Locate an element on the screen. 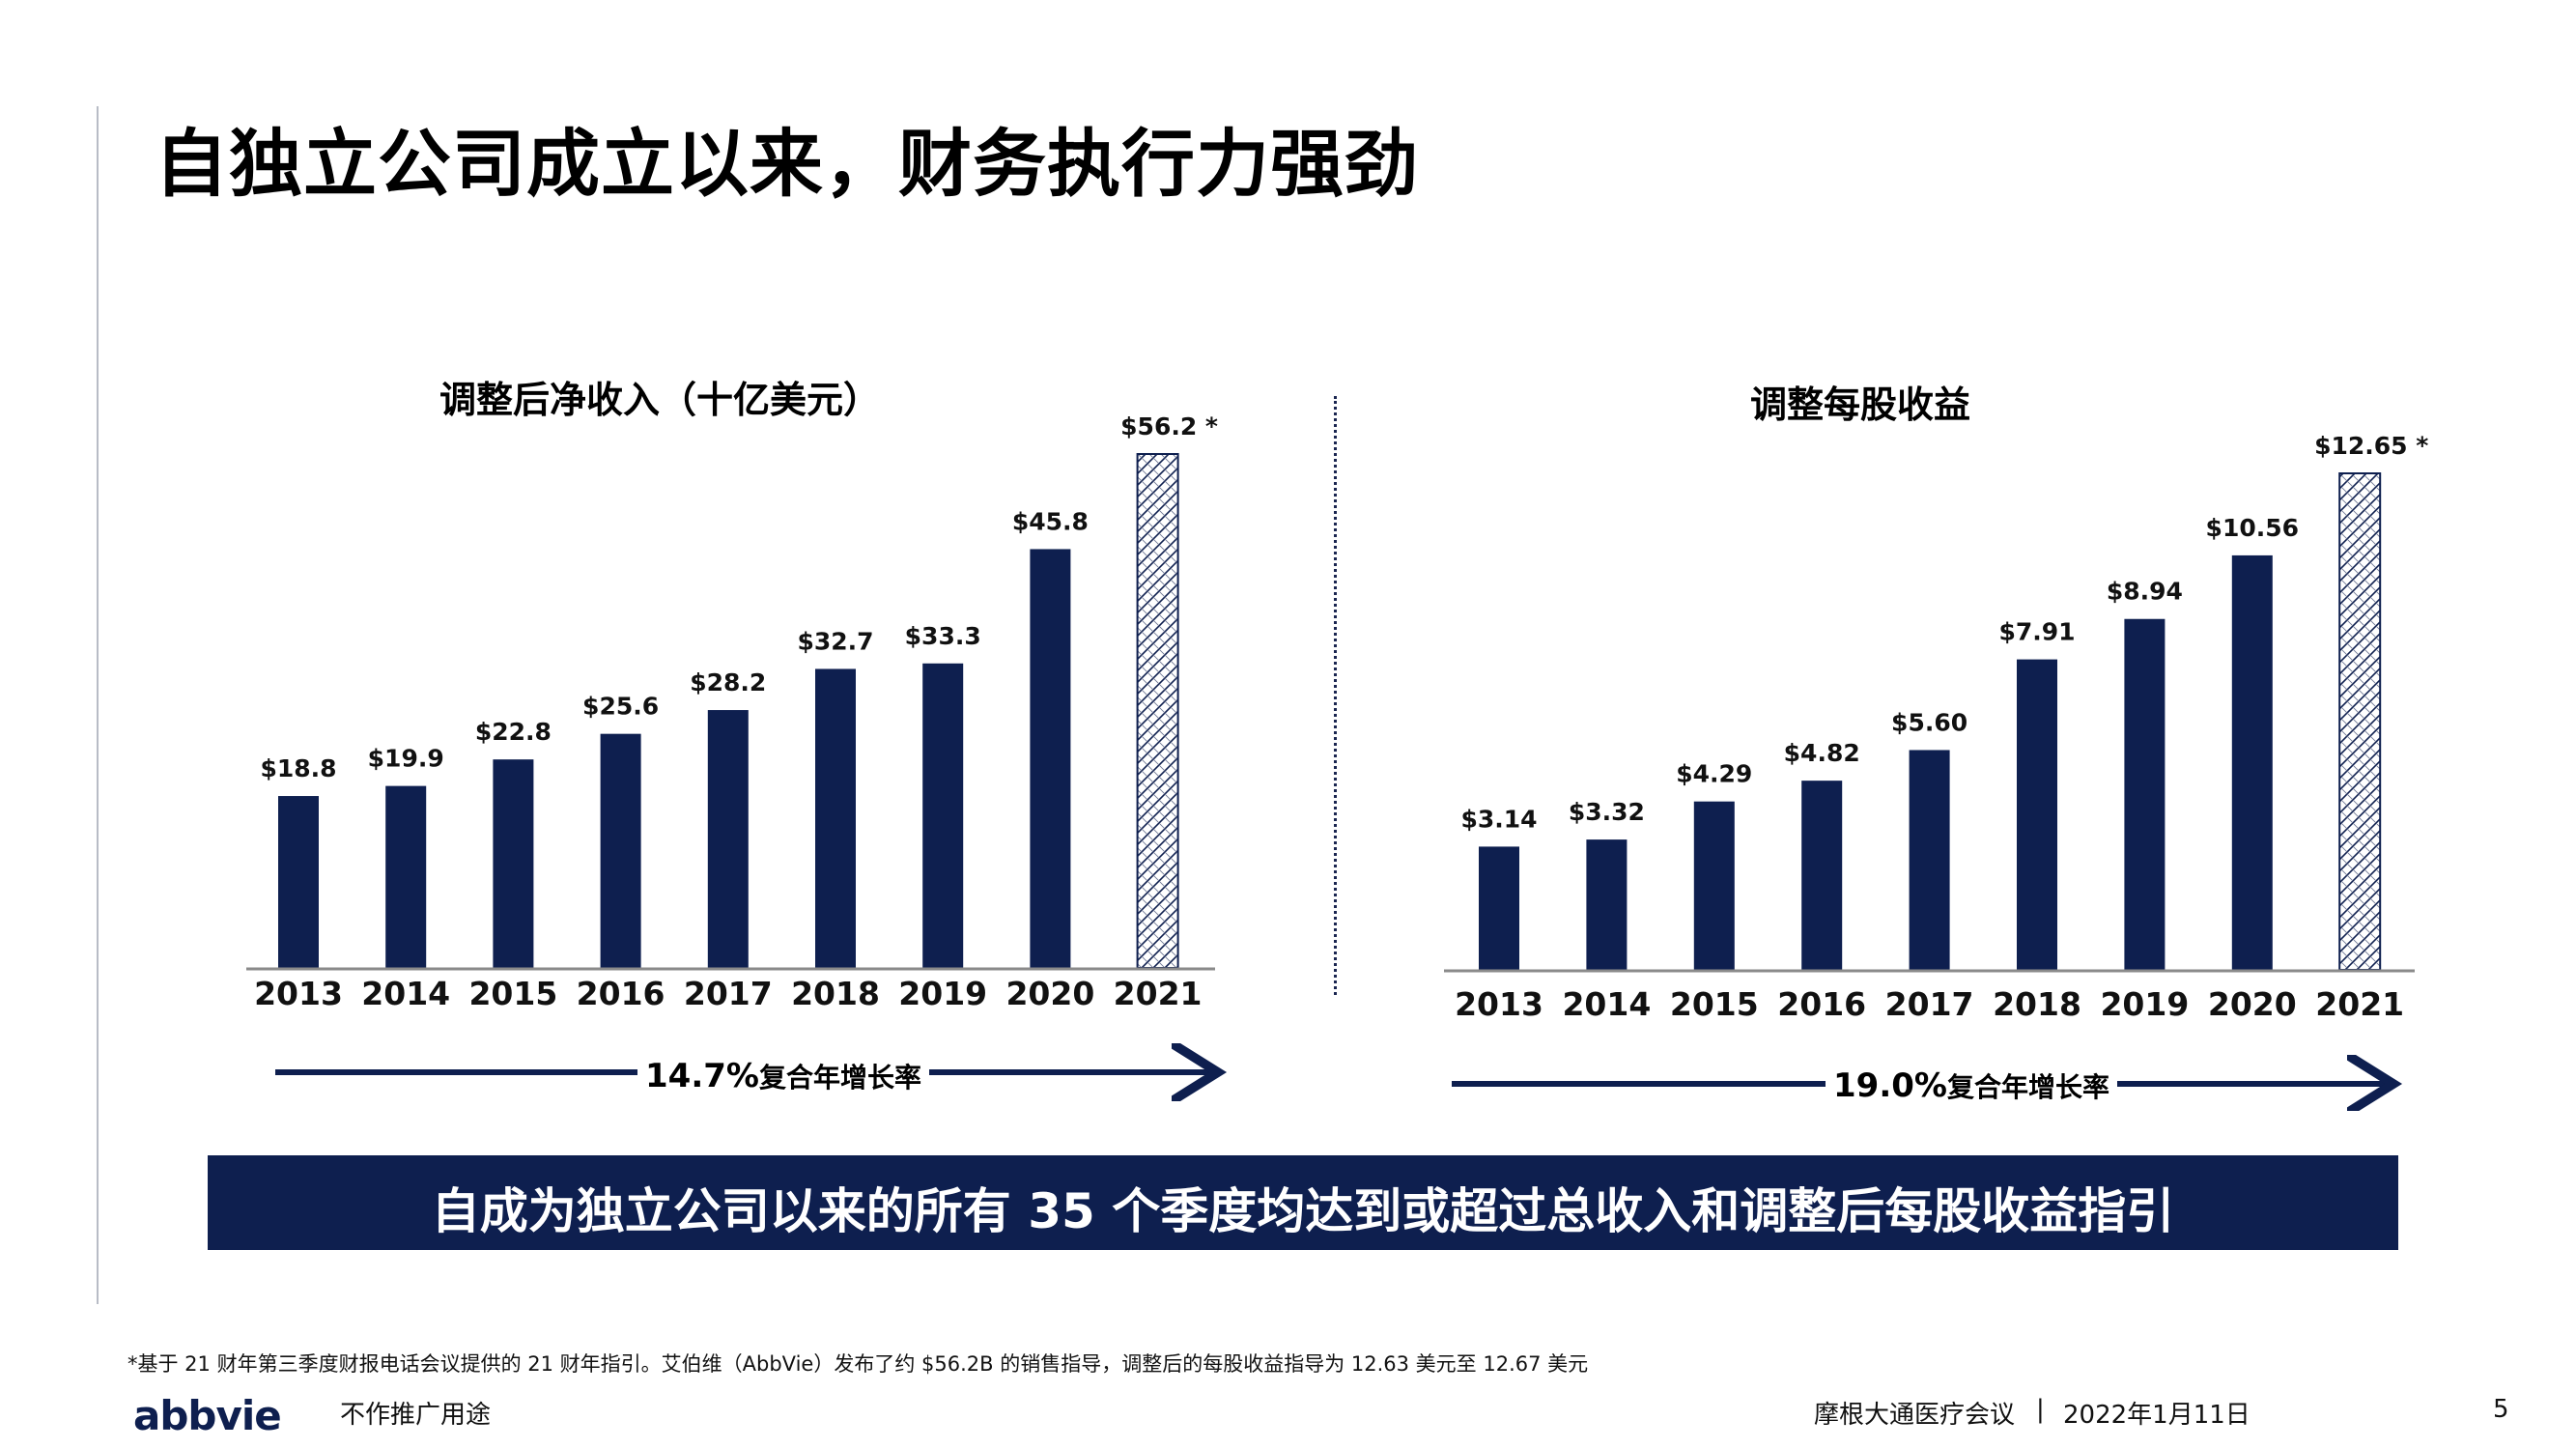 The width and height of the screenshot is (2576, 1449). value-label-2017: $28.2 is located at coordinates (728, 682).